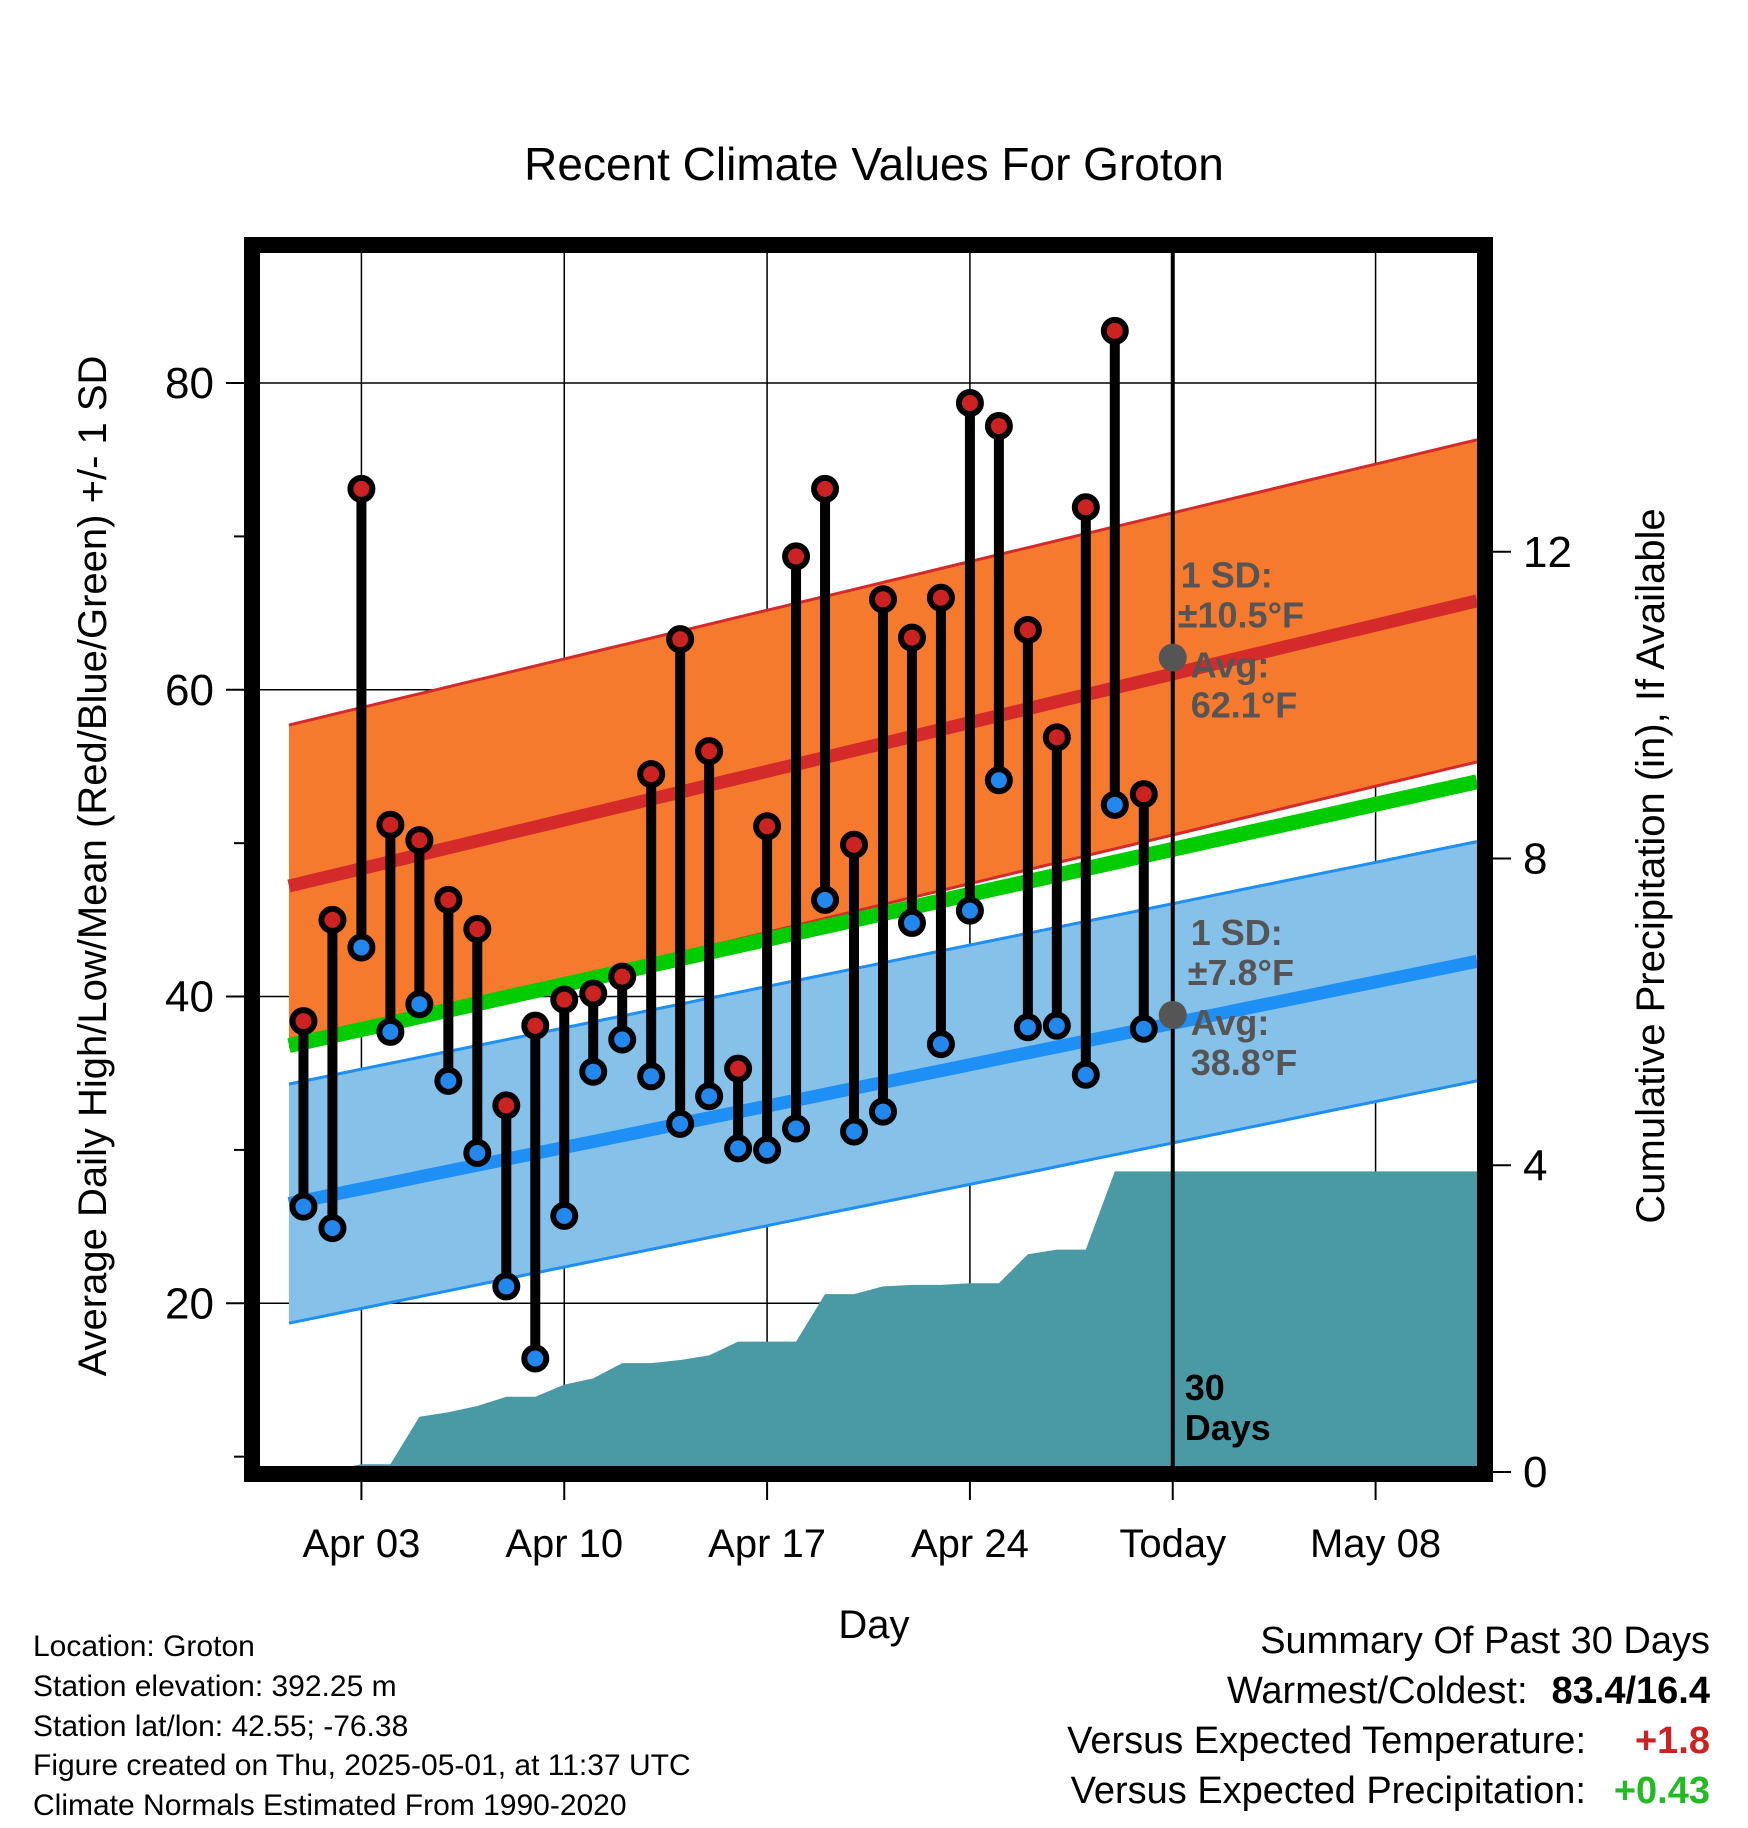 This screenshot has height=1828, width=1748. Describe the element at coordinates (189, 690) in the screenshot. I see `y-left-tick-label: 60` at that location.